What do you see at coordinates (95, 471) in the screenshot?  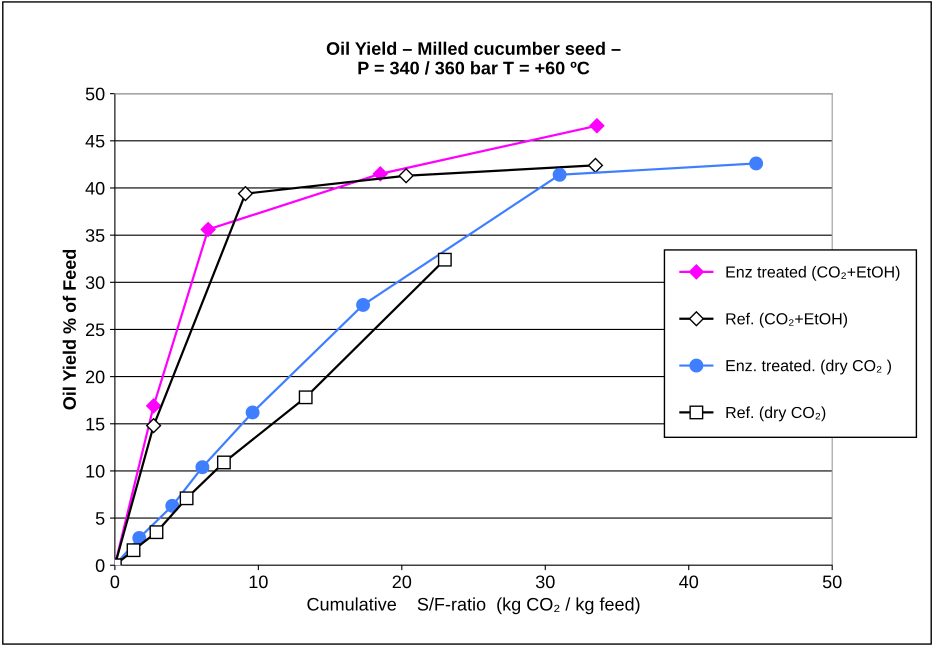 I see `y-tick-label: 10` at bounding box center [95, 471].